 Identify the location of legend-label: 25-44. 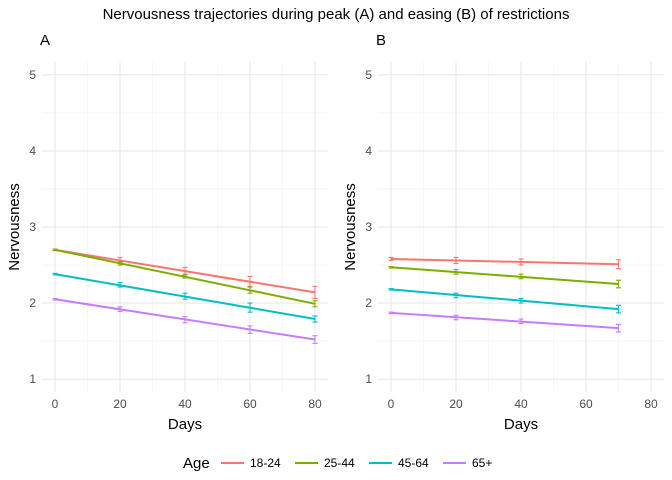
(339, 463).